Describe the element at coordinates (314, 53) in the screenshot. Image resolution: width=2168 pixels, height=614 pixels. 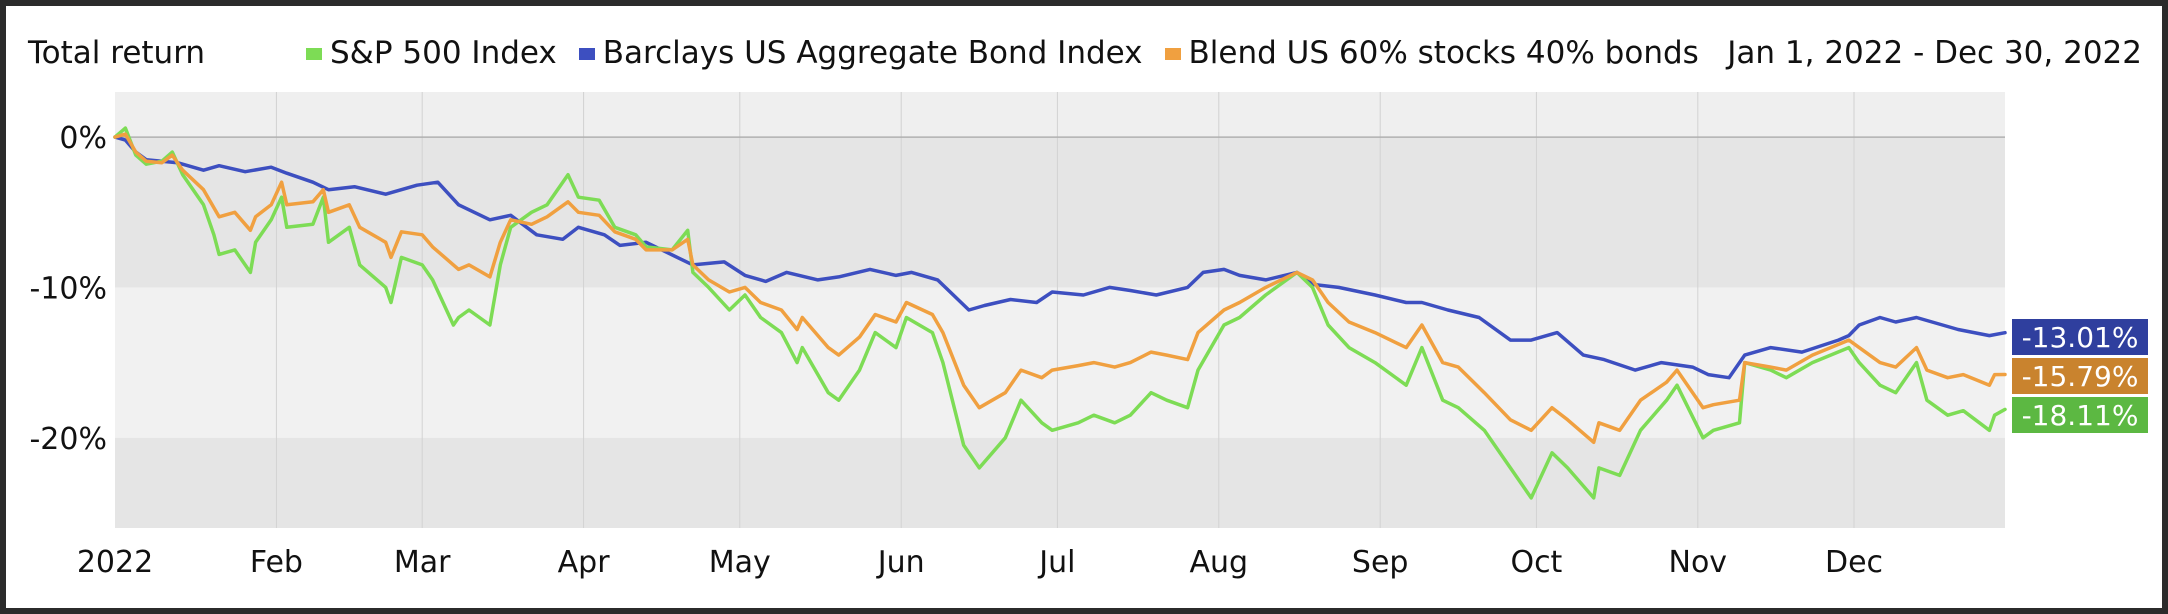
I see `legend-swatch-sp500` at that location.